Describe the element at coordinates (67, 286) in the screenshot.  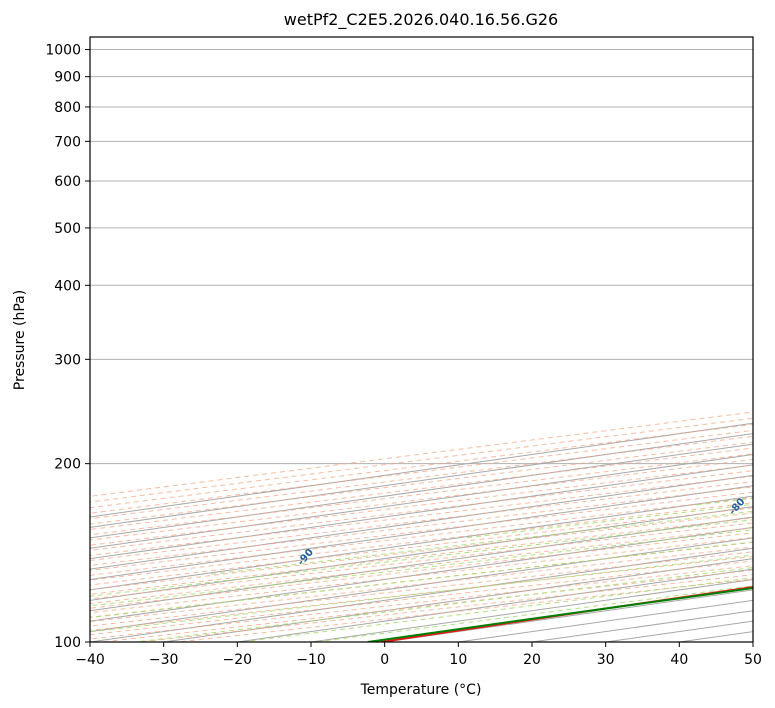
I see `y-tick-label: 400` at that location.